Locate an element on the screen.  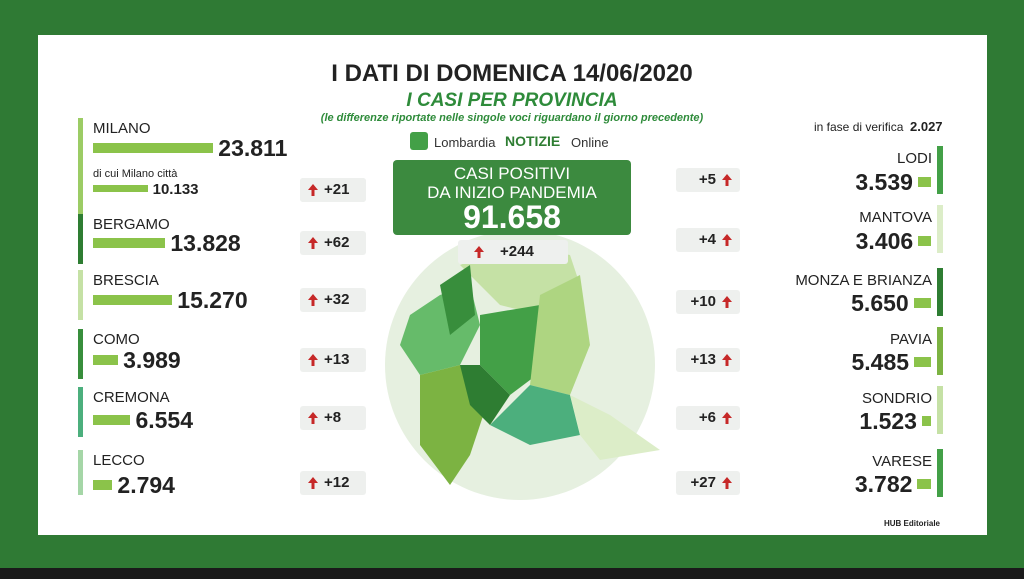
total-label: CASI POSITIVI is located at coordinates (512, 173).